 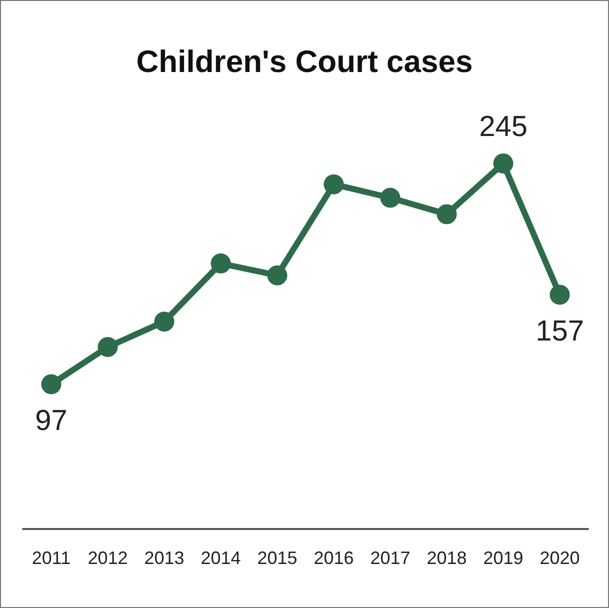 What do you see at coordinates (51, 558) in the screenshot?
I see `x-tick-label: 2011` at bounding box center [51, 558].